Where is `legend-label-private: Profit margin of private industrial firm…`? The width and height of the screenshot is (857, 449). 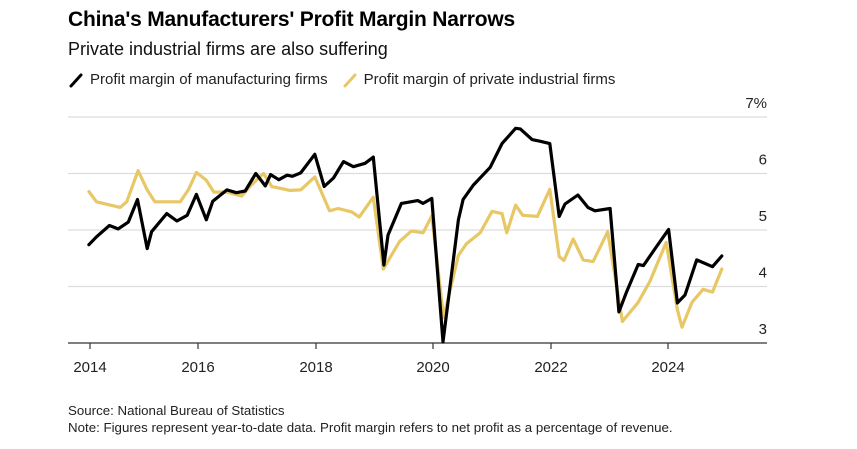
legend-label-private: Profit margin of private industrial firm… is located at coordinates (489, 79).